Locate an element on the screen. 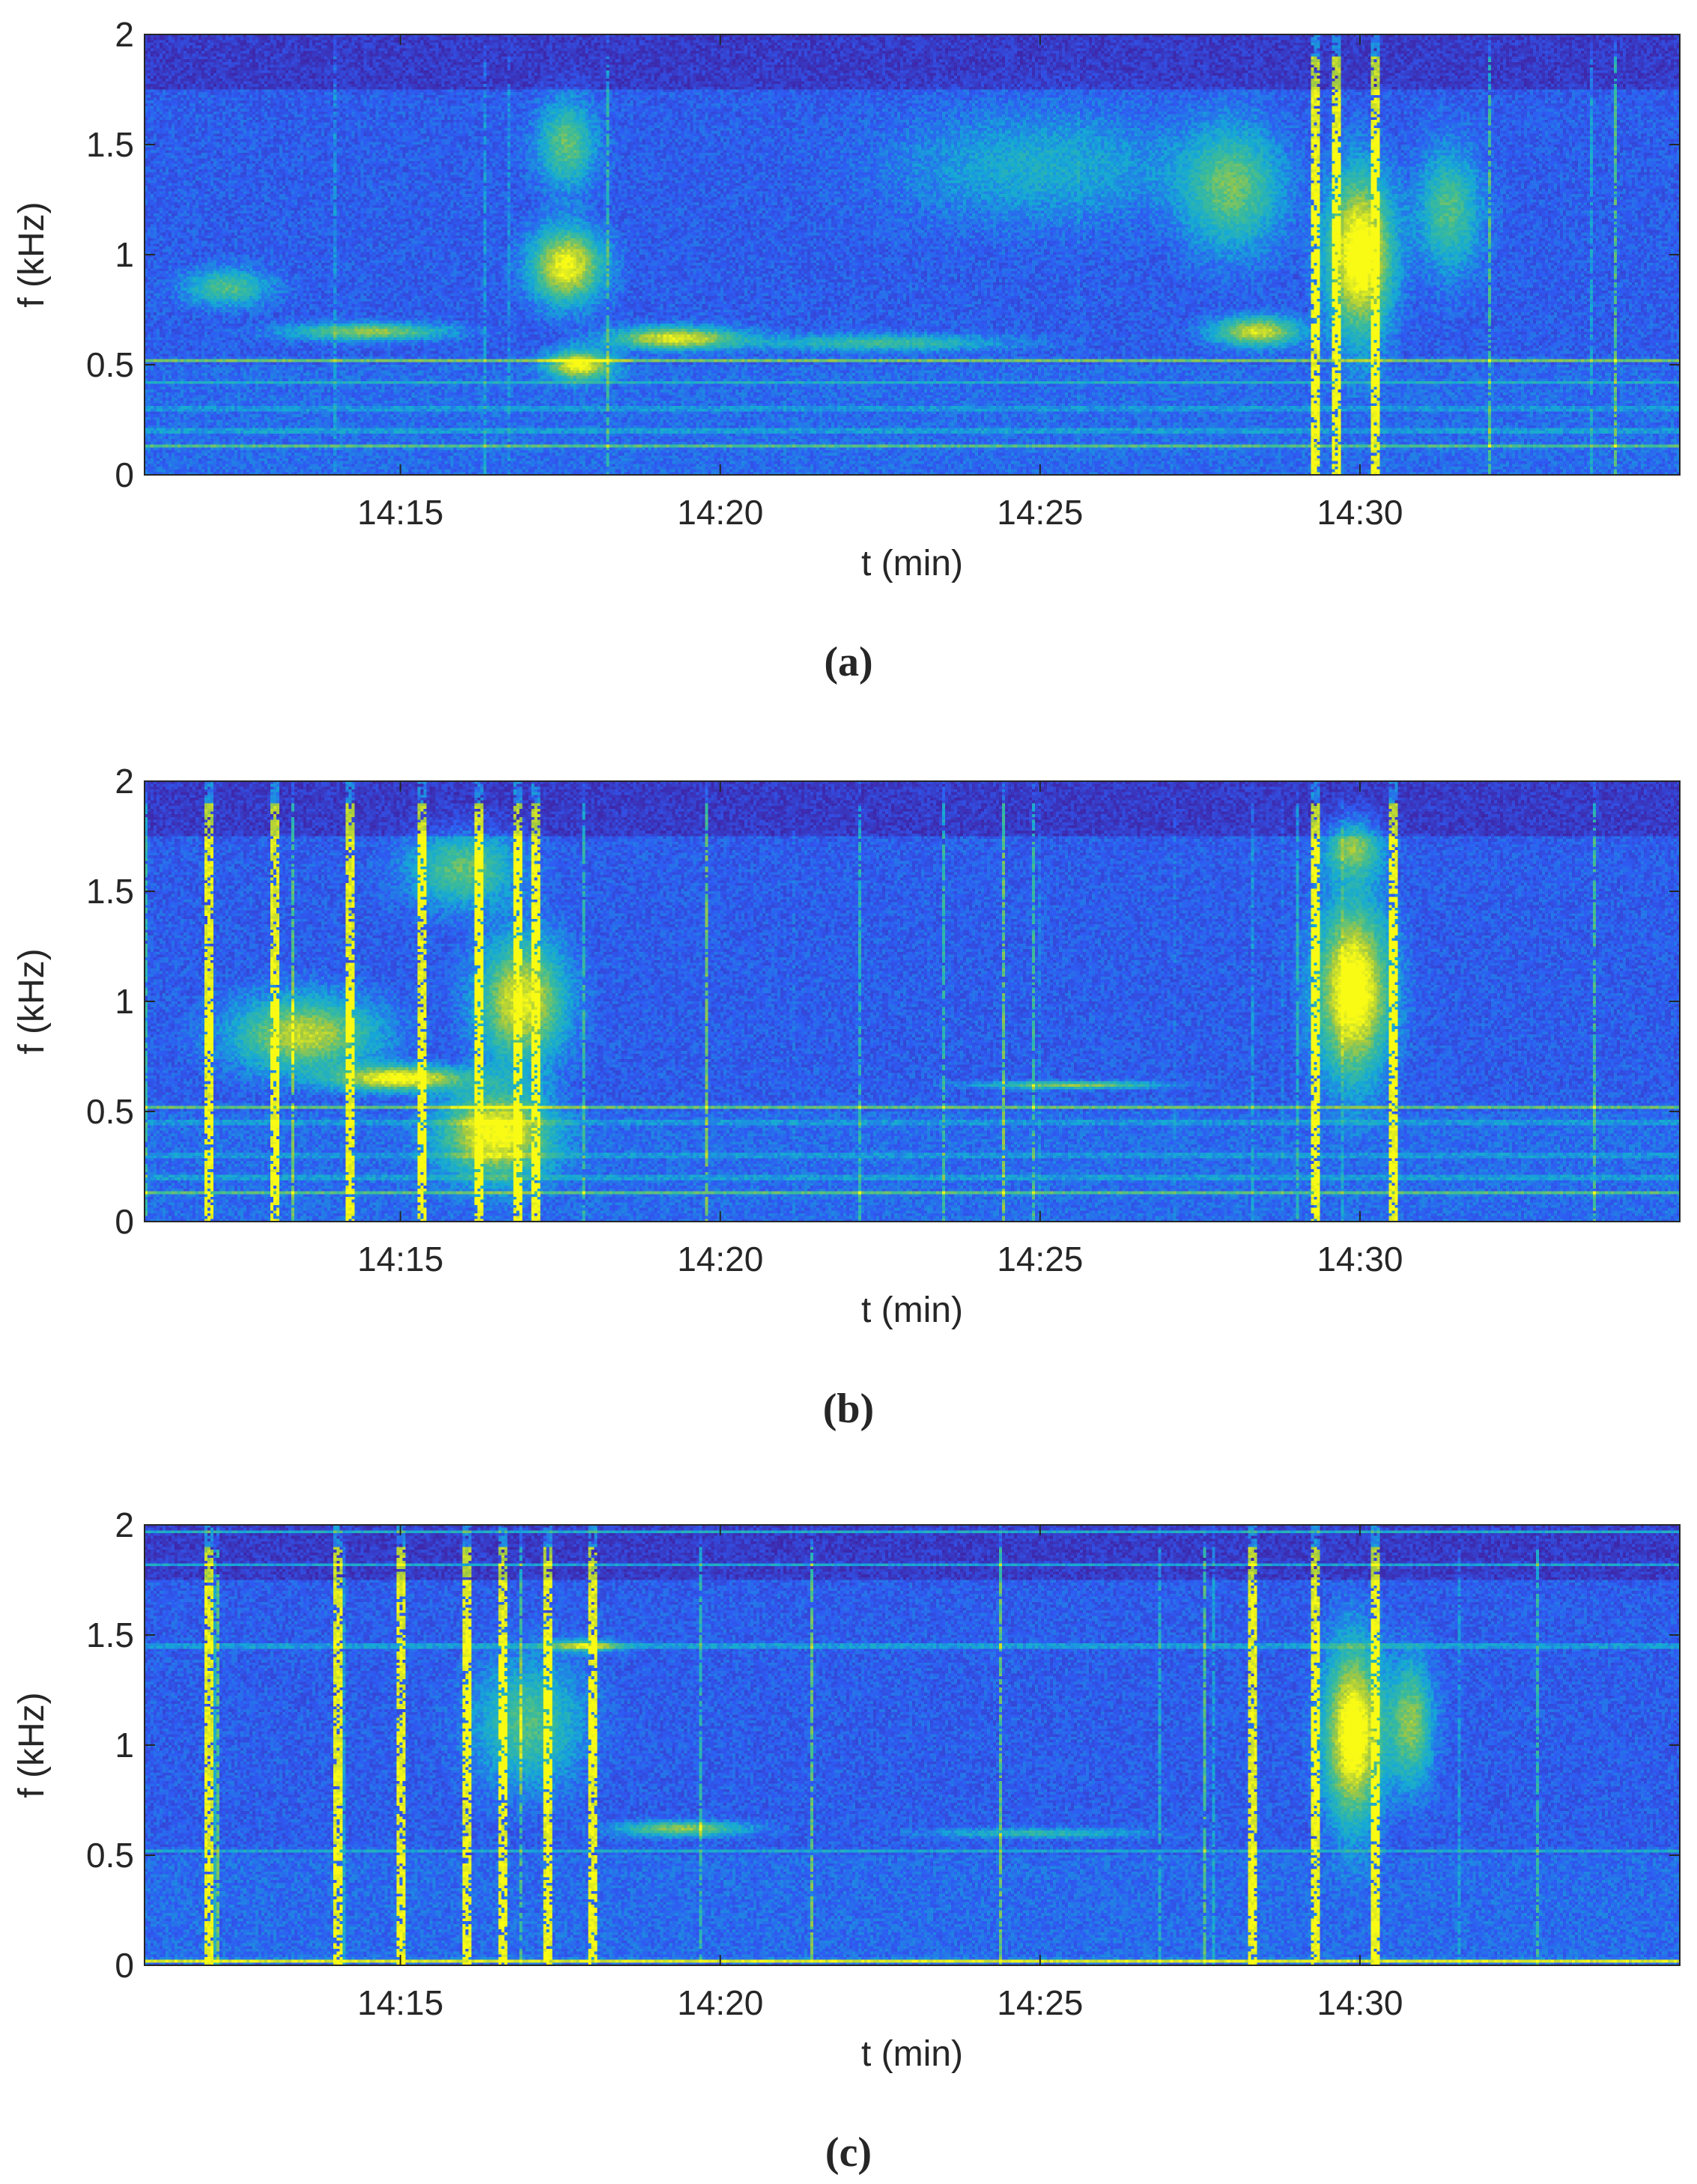 The width and height of the screenshot is (1697, 2184). panel-caption: (a) is located at coordinates (848, 662).